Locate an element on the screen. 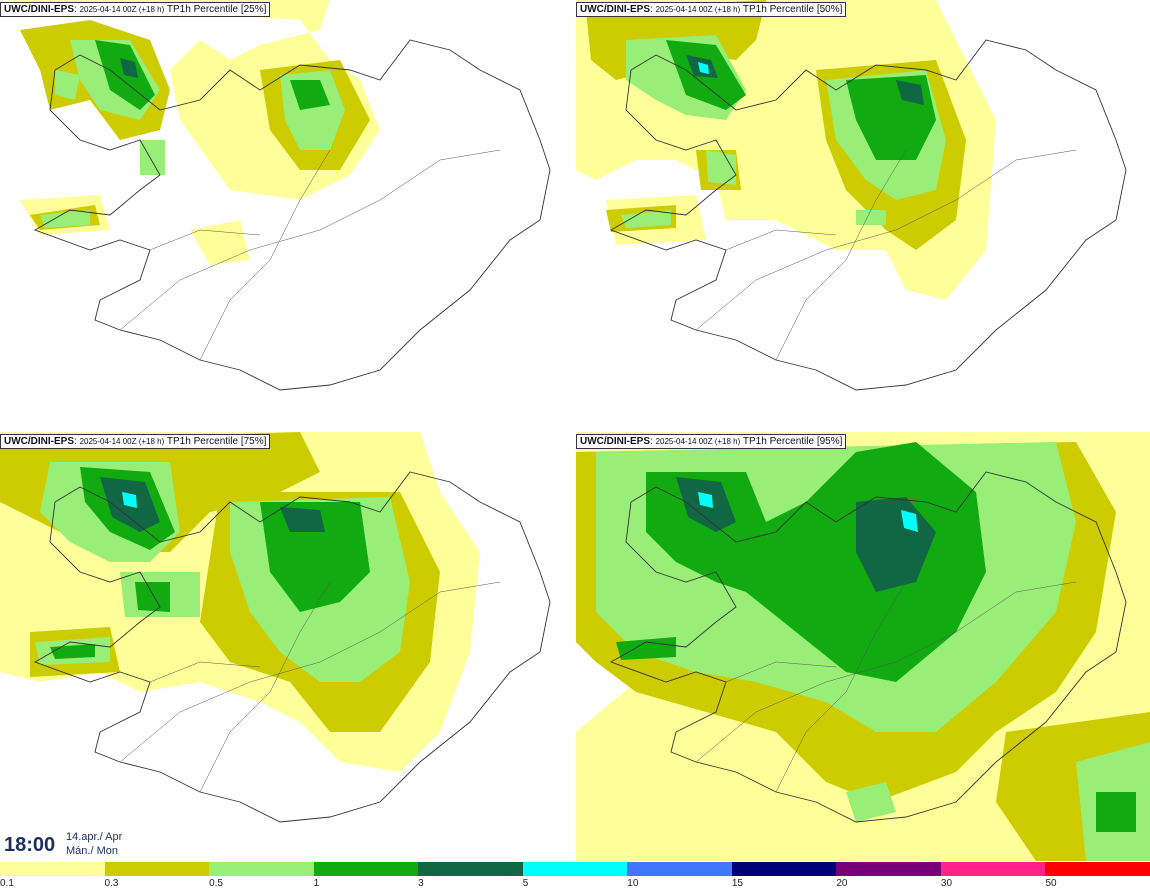 The height and width of the screenshot is (891, 1150). valid-date-line1: 14.apr./ Apr is located at coordinates (94, 837).